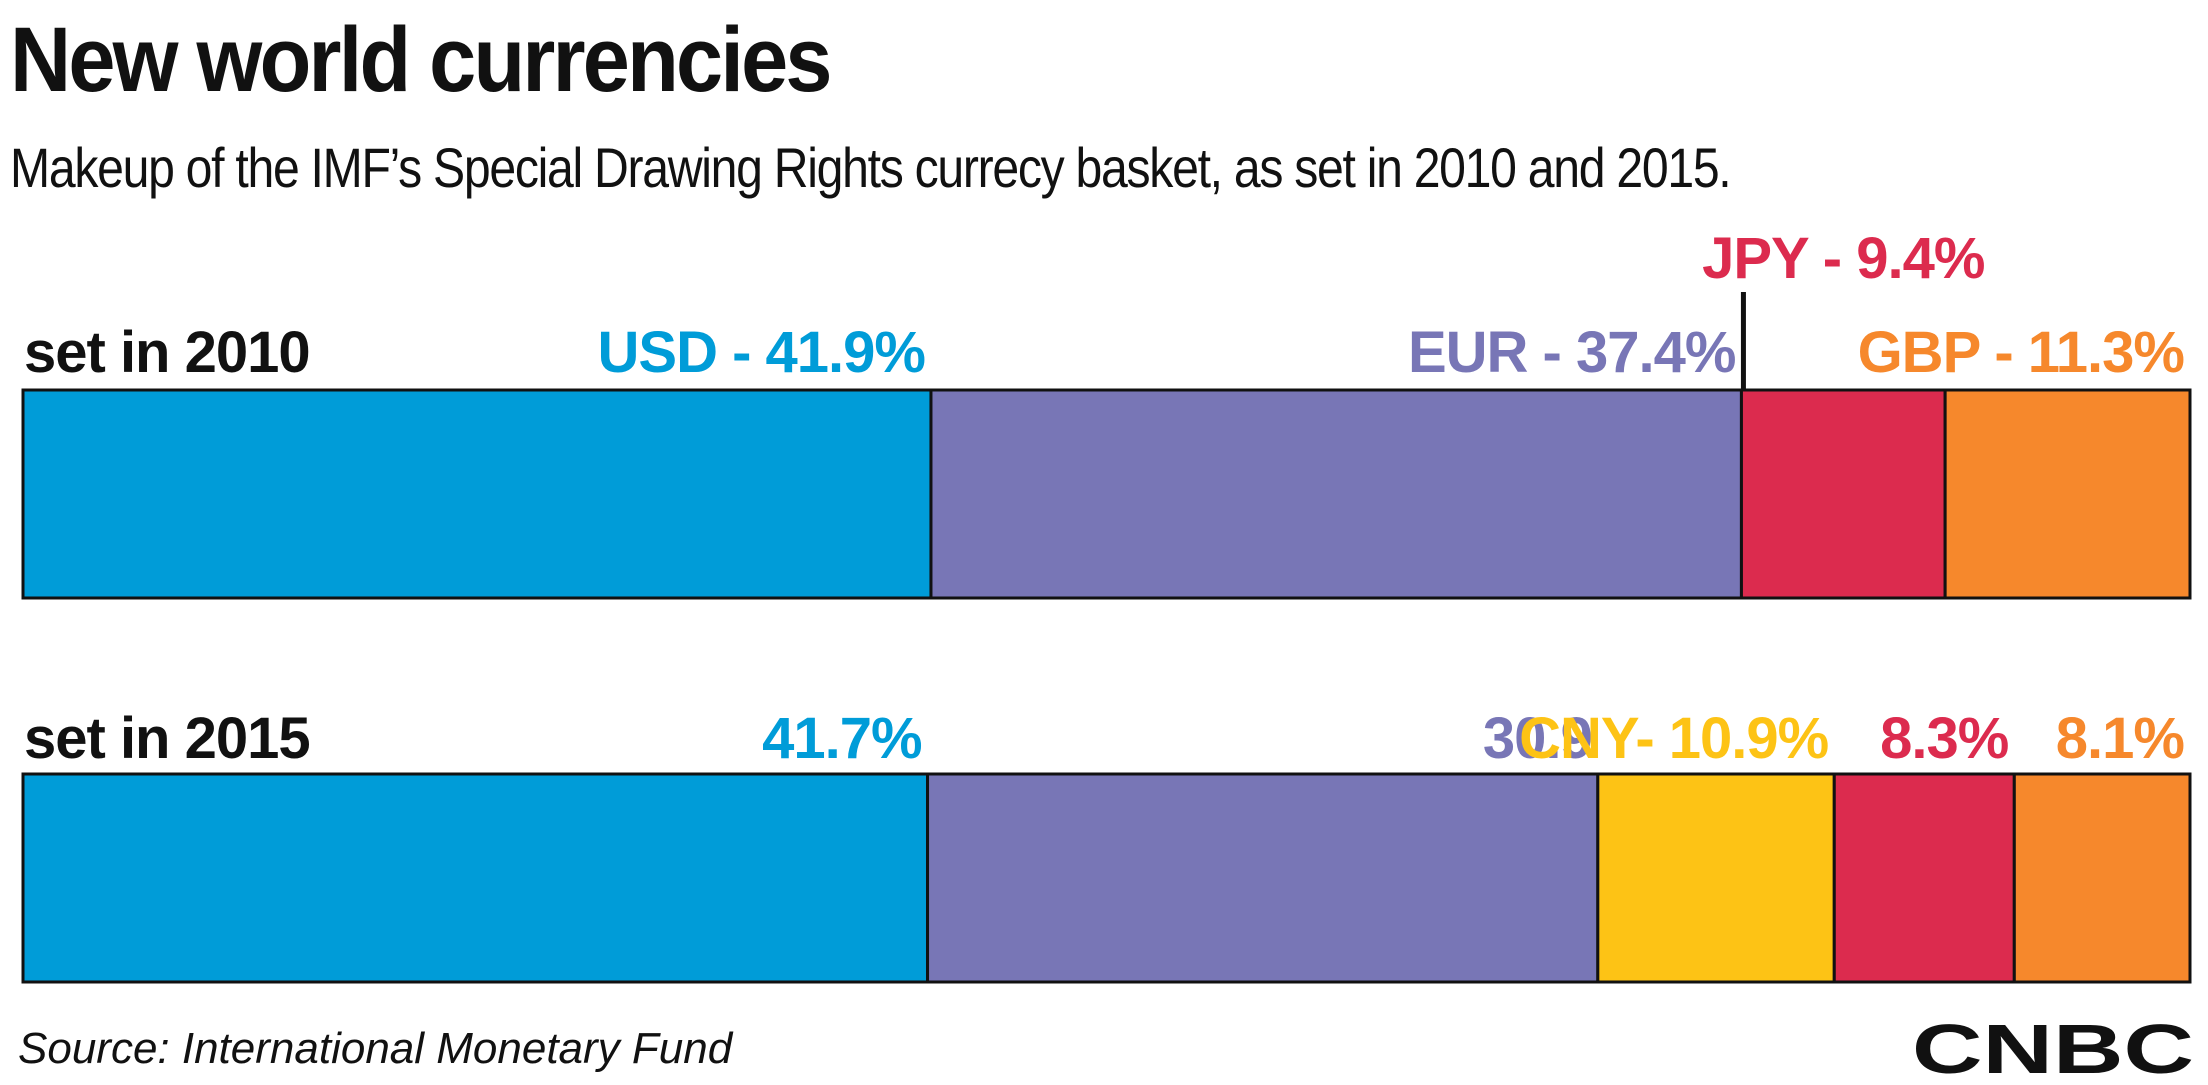 The image size is (2208, 1085). Describe the element at coordinates (1843, 258) in the screenshot. I see `value-label-jpy-set-in-2010: JPY - 9.4%` at that location.